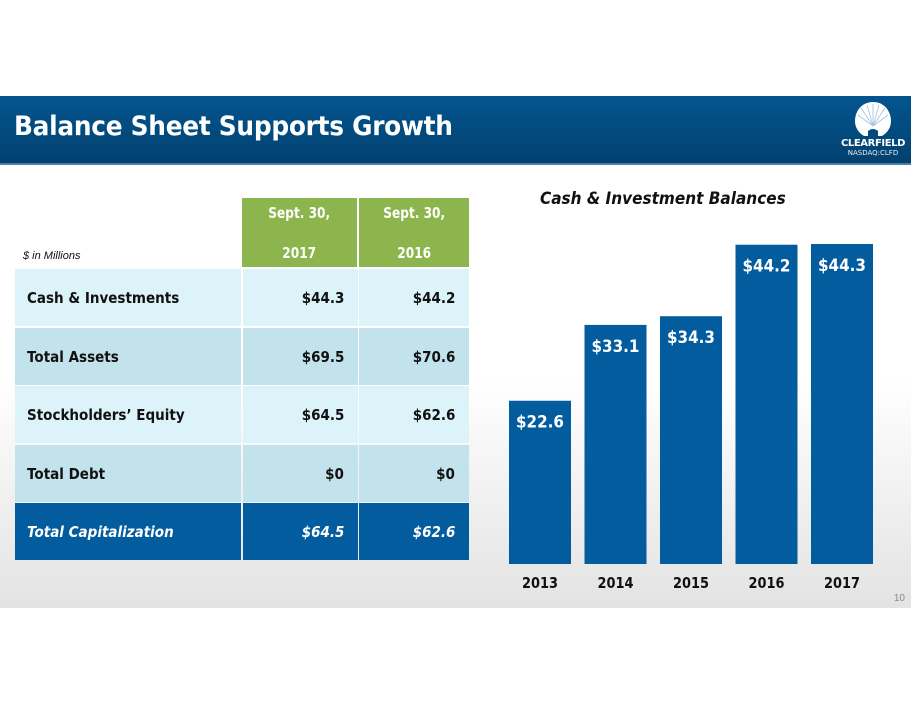  I want to click on value-2016: $70.6, so click(433, 356).